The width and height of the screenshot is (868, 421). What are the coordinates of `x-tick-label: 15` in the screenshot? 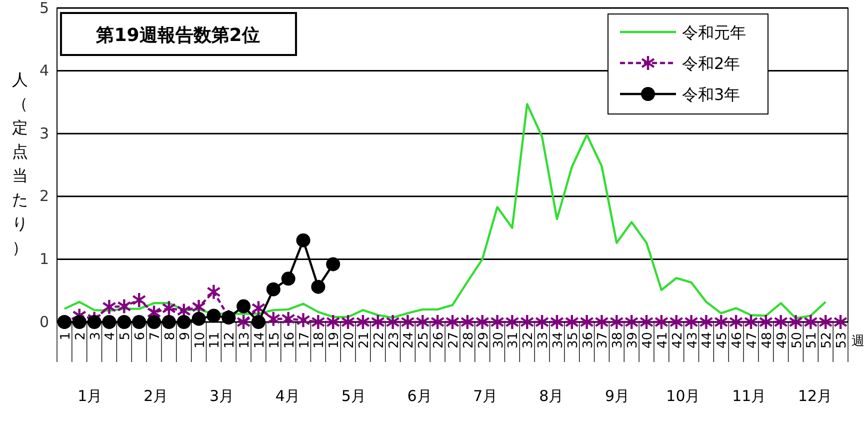 It's located at (274, 340).